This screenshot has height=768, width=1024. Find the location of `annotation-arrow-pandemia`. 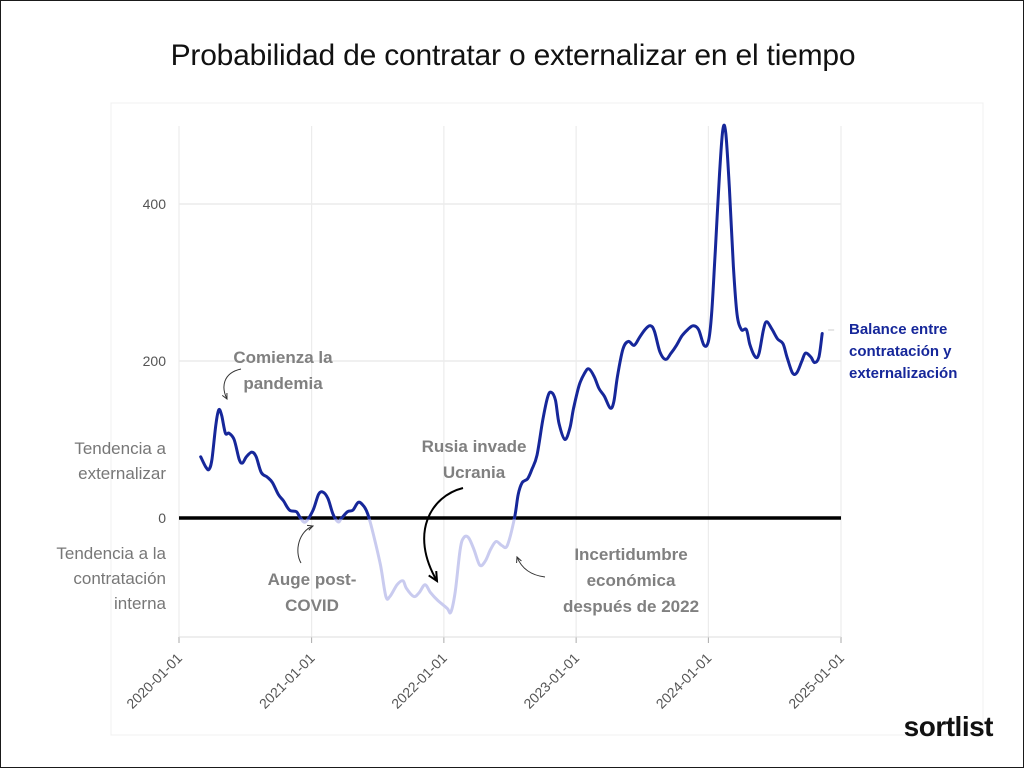

annotation-arrow-pandemia is located at coordinates (232, 384).